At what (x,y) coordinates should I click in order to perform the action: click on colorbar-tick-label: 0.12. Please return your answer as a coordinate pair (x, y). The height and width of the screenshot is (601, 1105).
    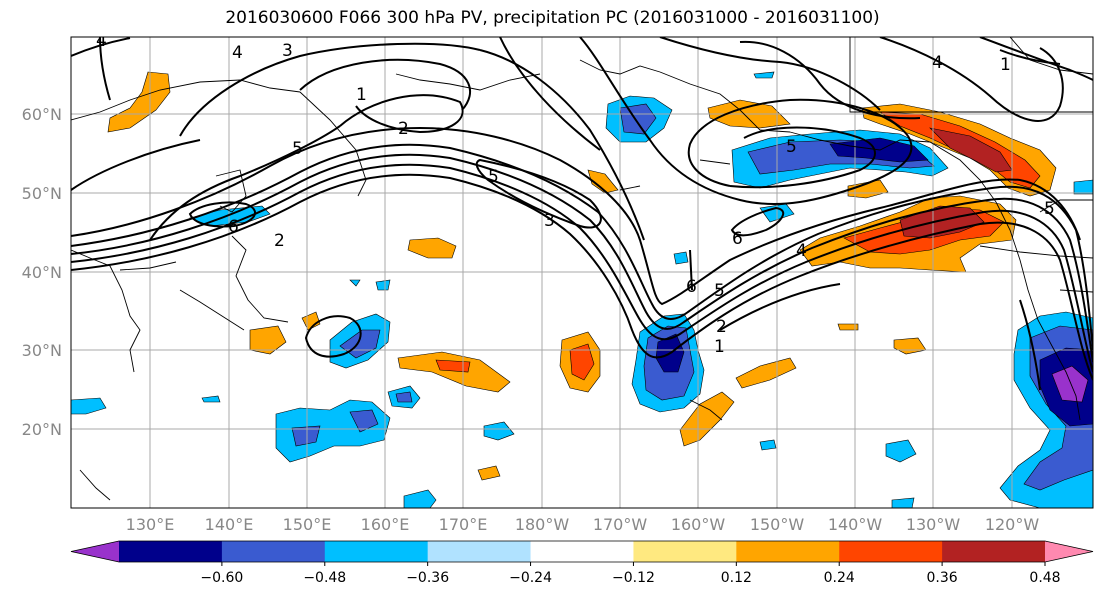
    Looking at the image, I should click on (736, 578).